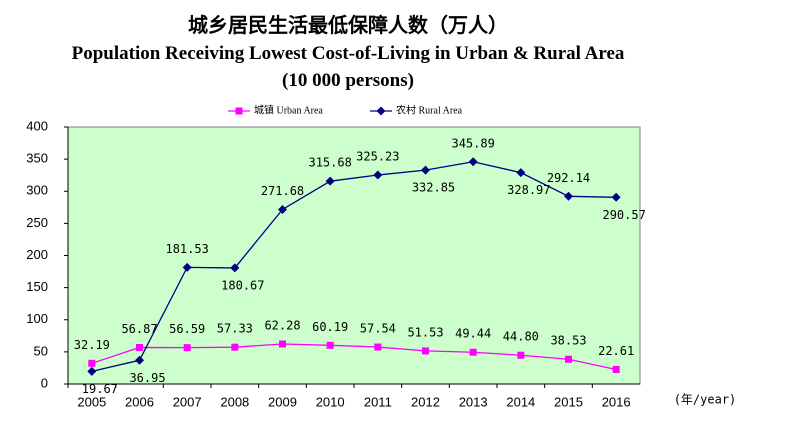 This screenshot has height=447, width=800. What do you see at coordinates (139, 329) in the screenshot?
I see `data-label: 56.87` at bounding box center [139, 329].